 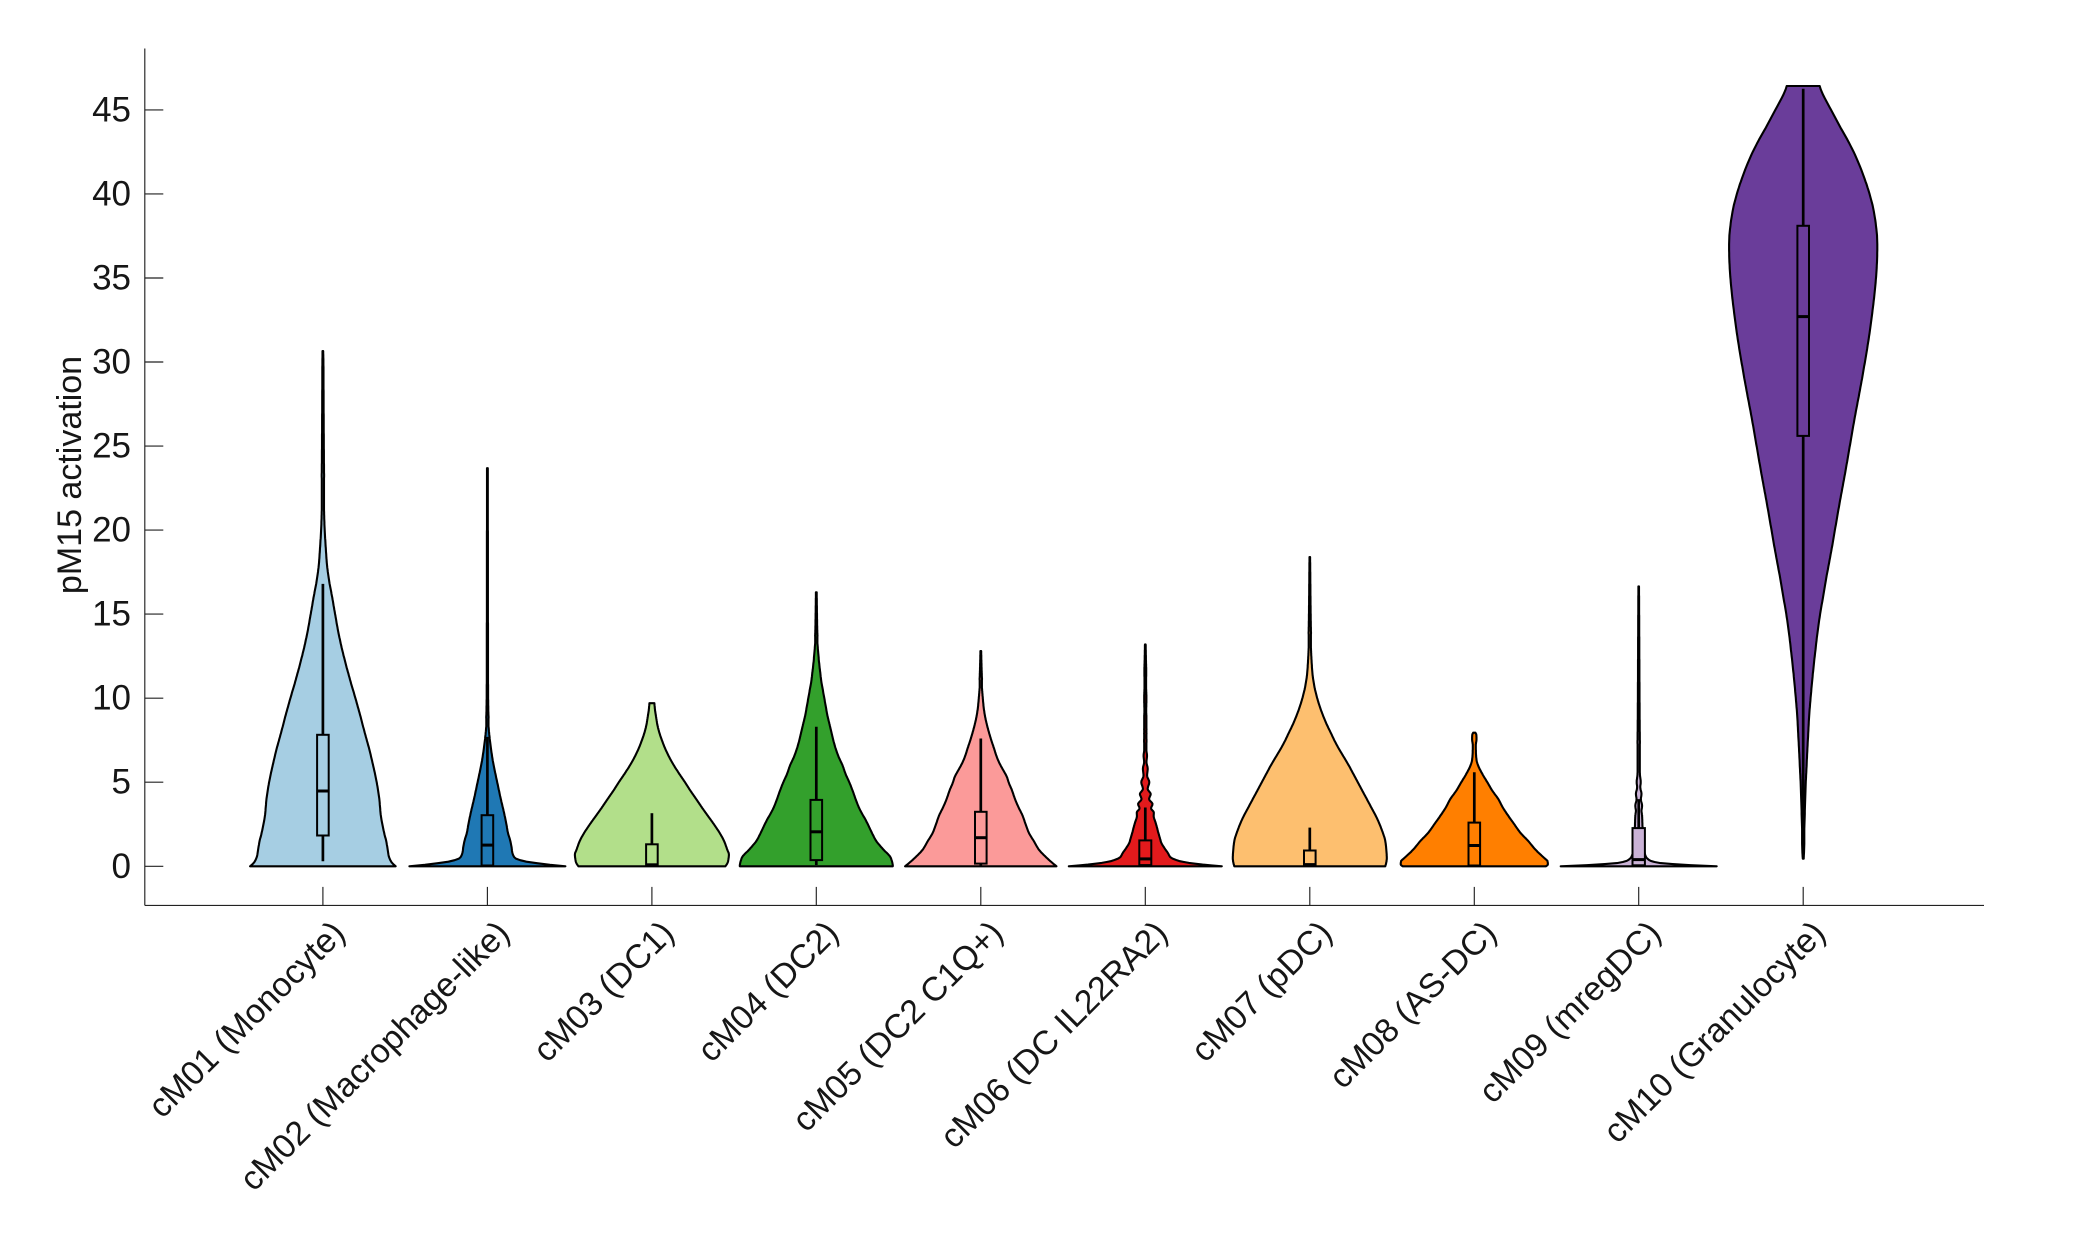 I want to click on svg-text: 30, so click(x=111, y=362).